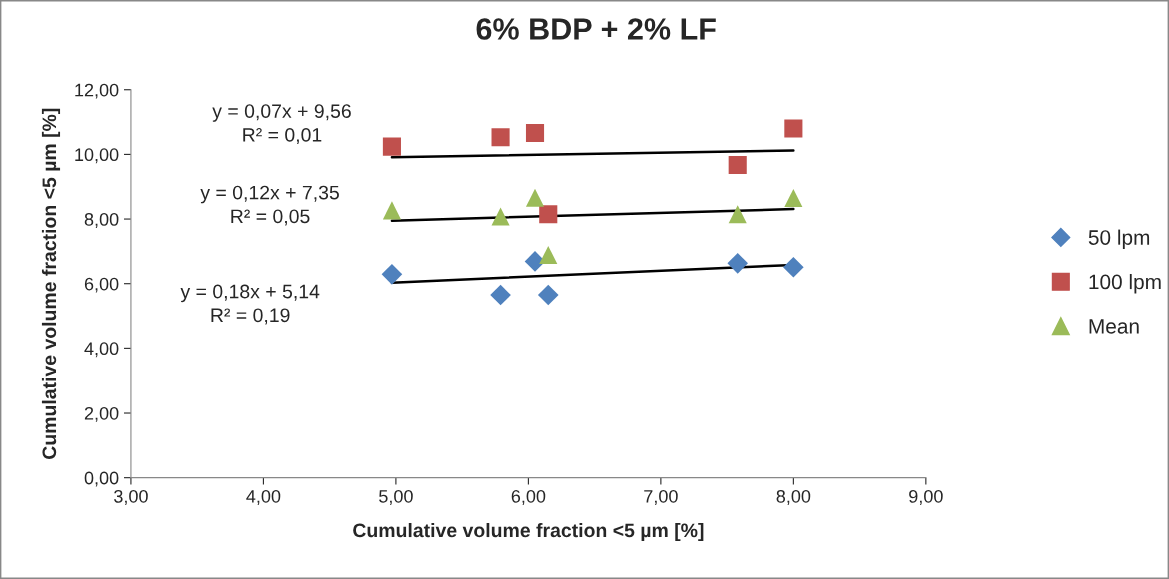 The image size is (1169, 579). I want to click on x-tick-label: 7,00, so click(661, 497).